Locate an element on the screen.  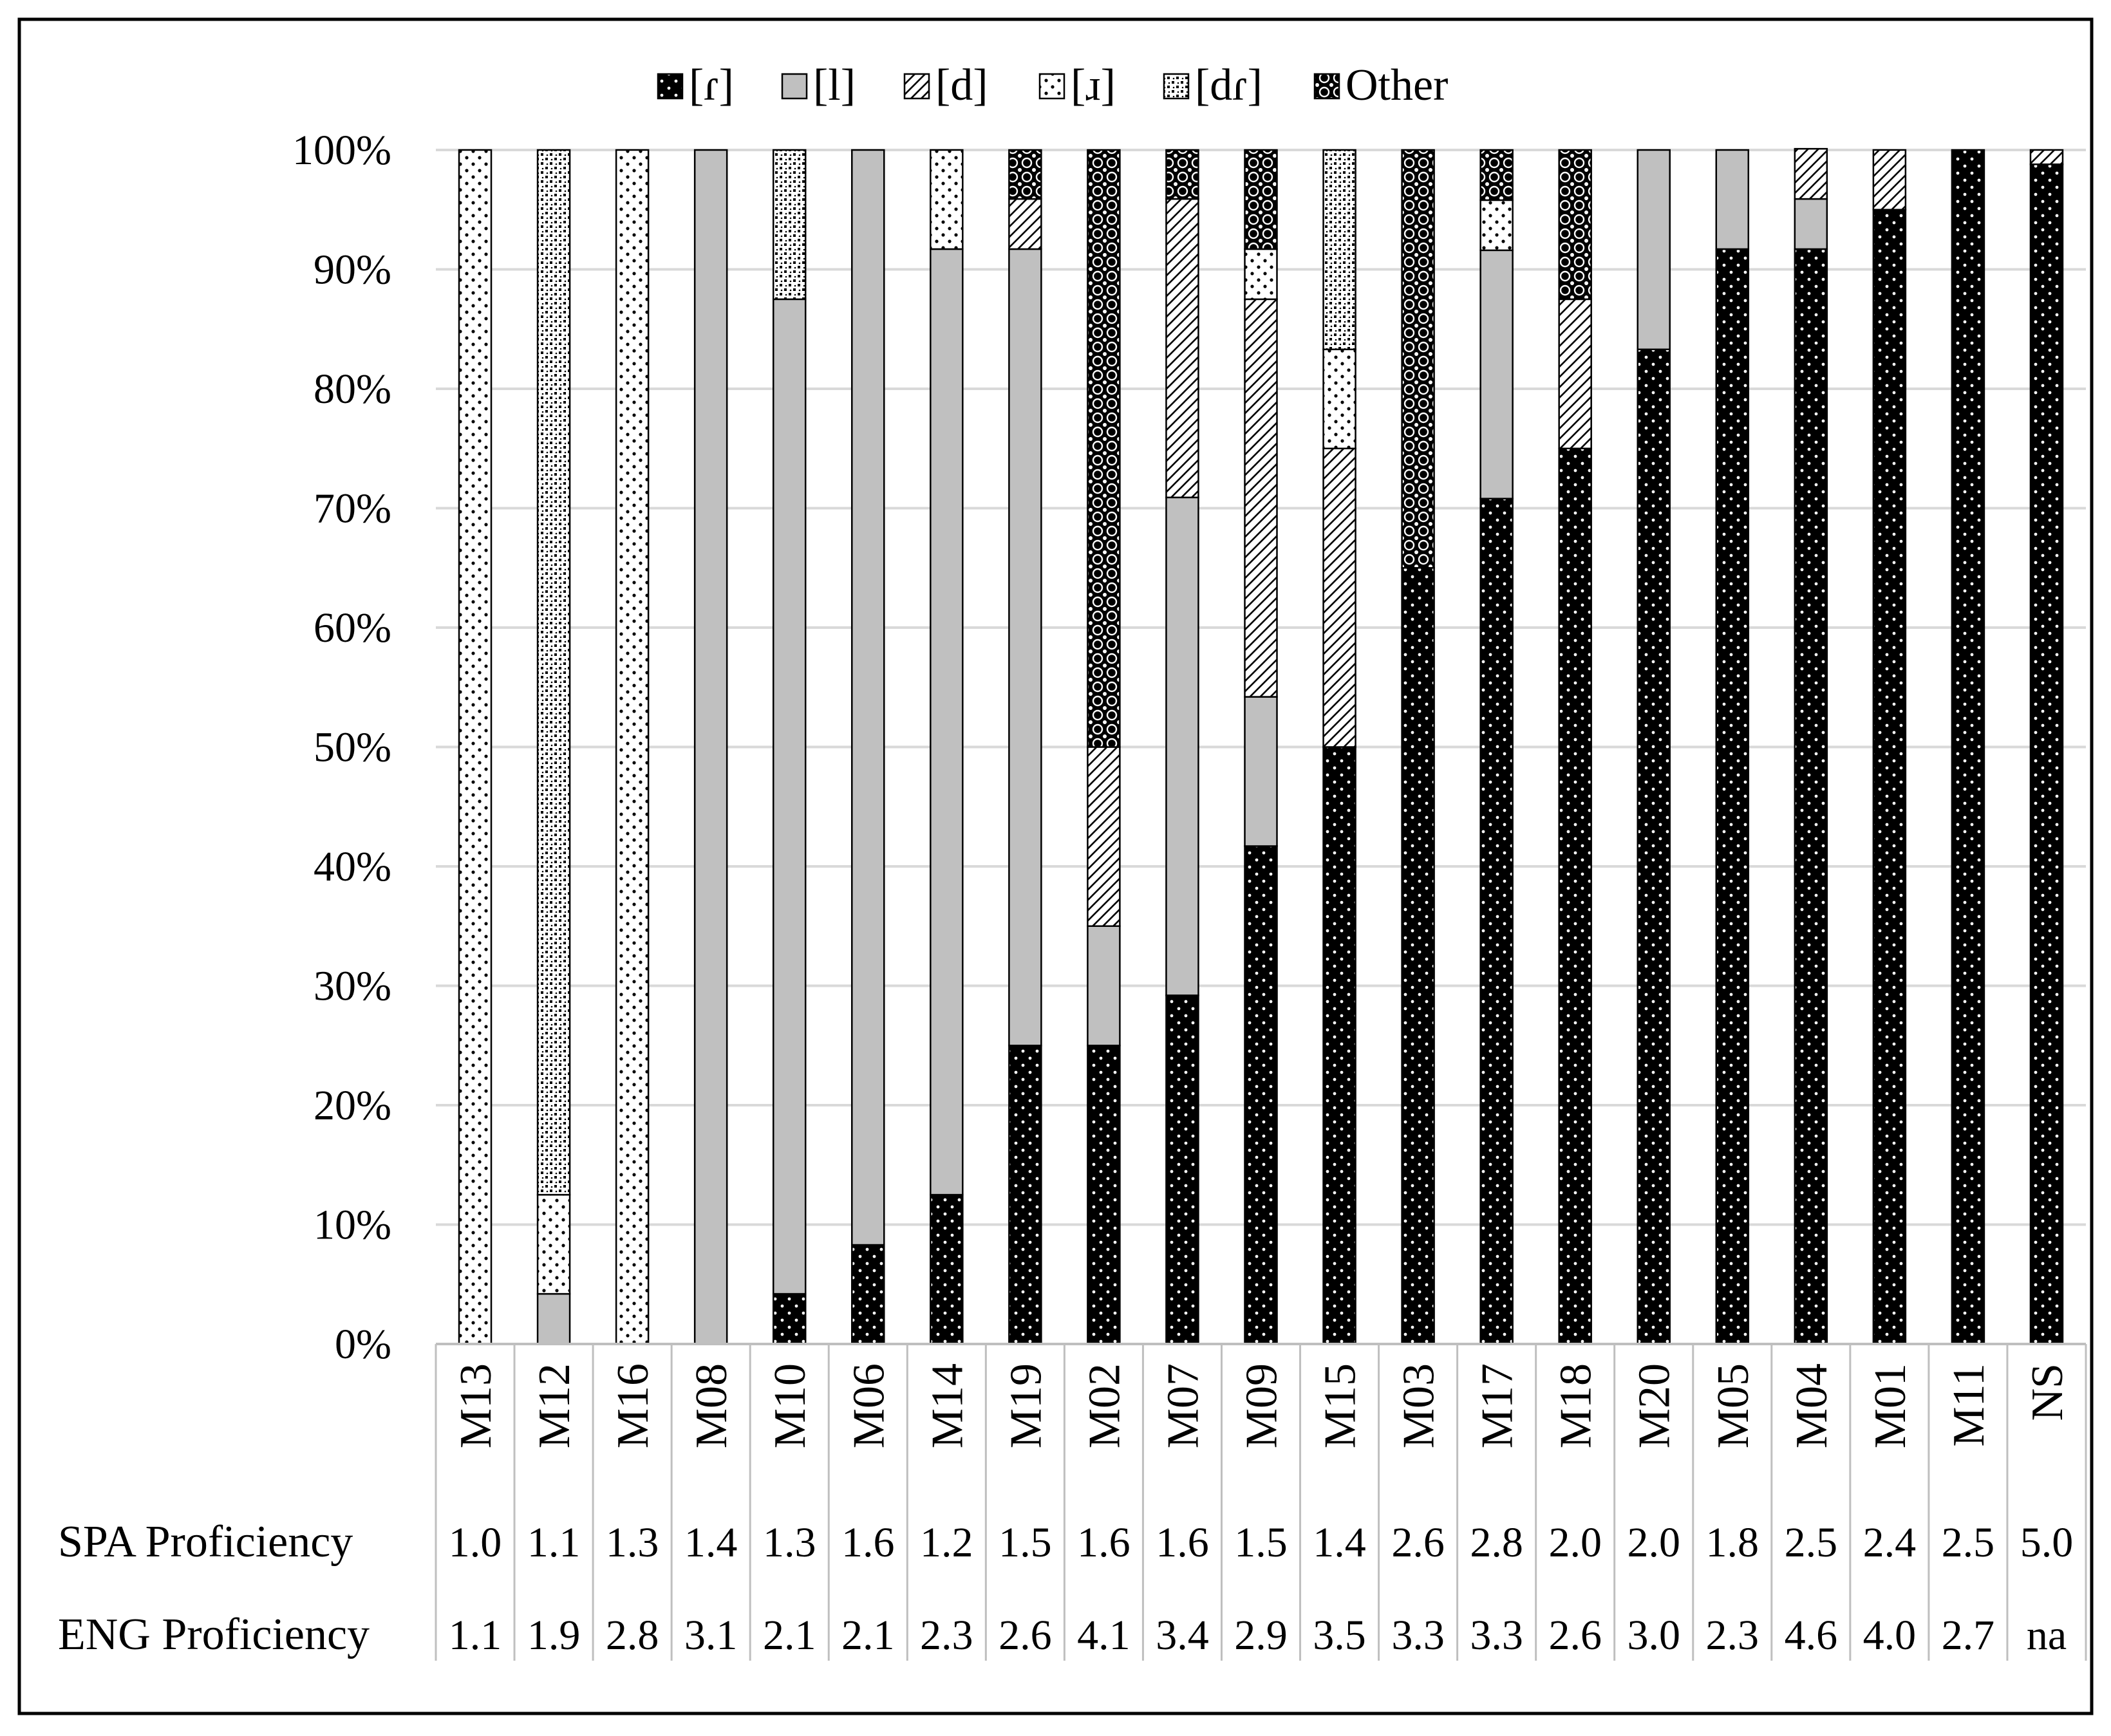
x-tick-label: M01 is located at coordinates (1890, 1406).